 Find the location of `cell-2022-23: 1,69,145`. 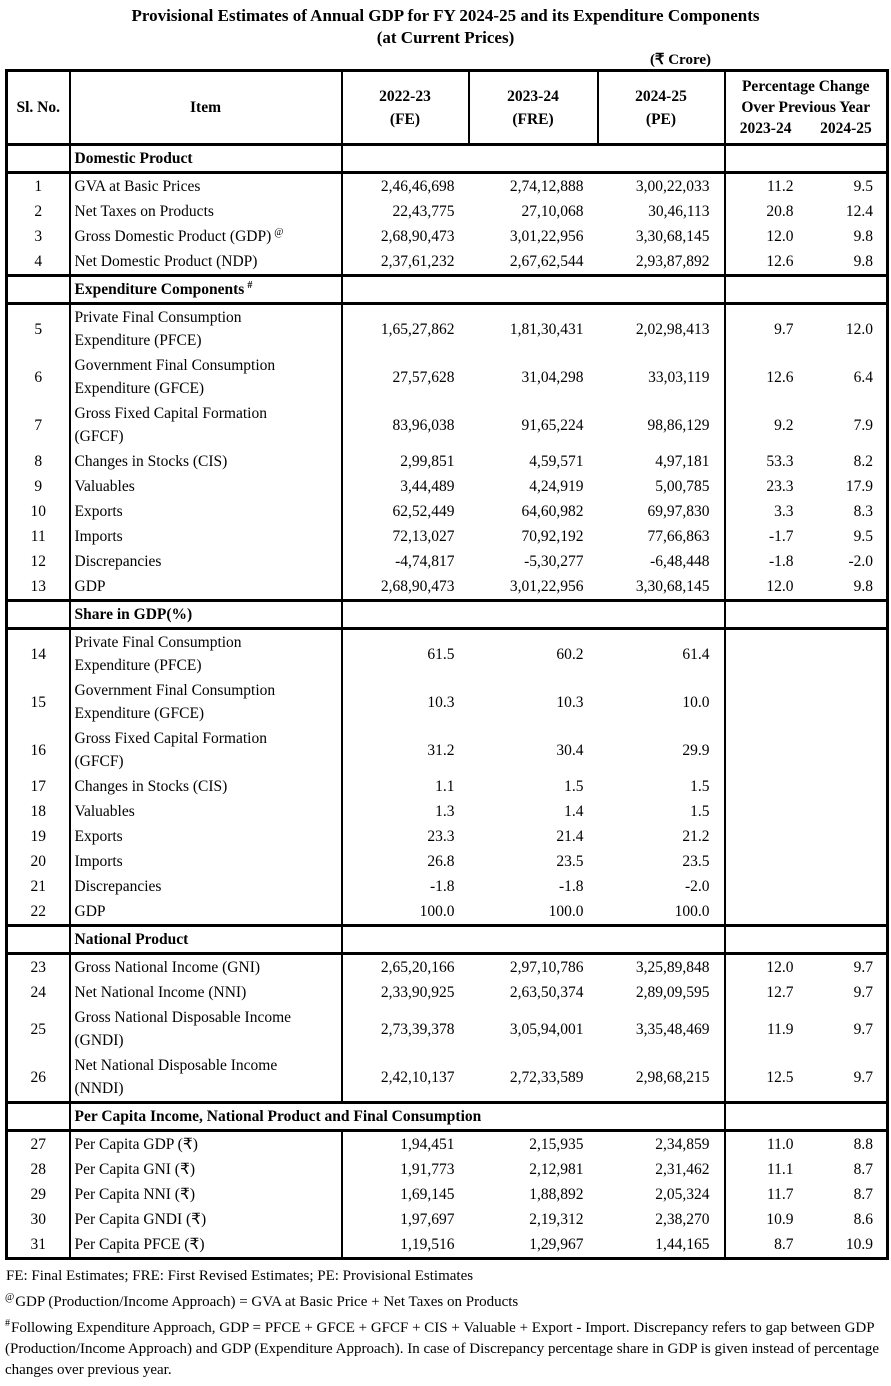

cell-2022-23: 1,69,145 is located at coordinates (404, 1194).